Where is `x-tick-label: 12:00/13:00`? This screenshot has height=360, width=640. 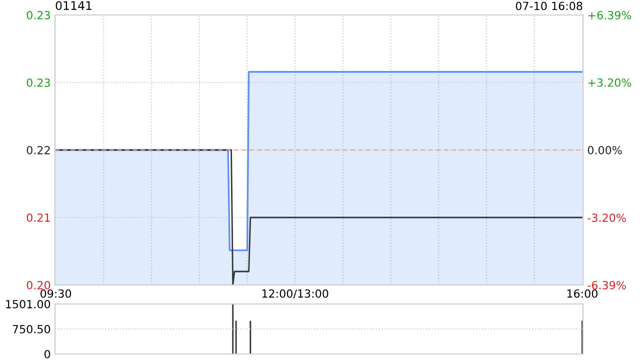
x-tick-label: 12:00/13:00 is located at coordinates (295, 294).